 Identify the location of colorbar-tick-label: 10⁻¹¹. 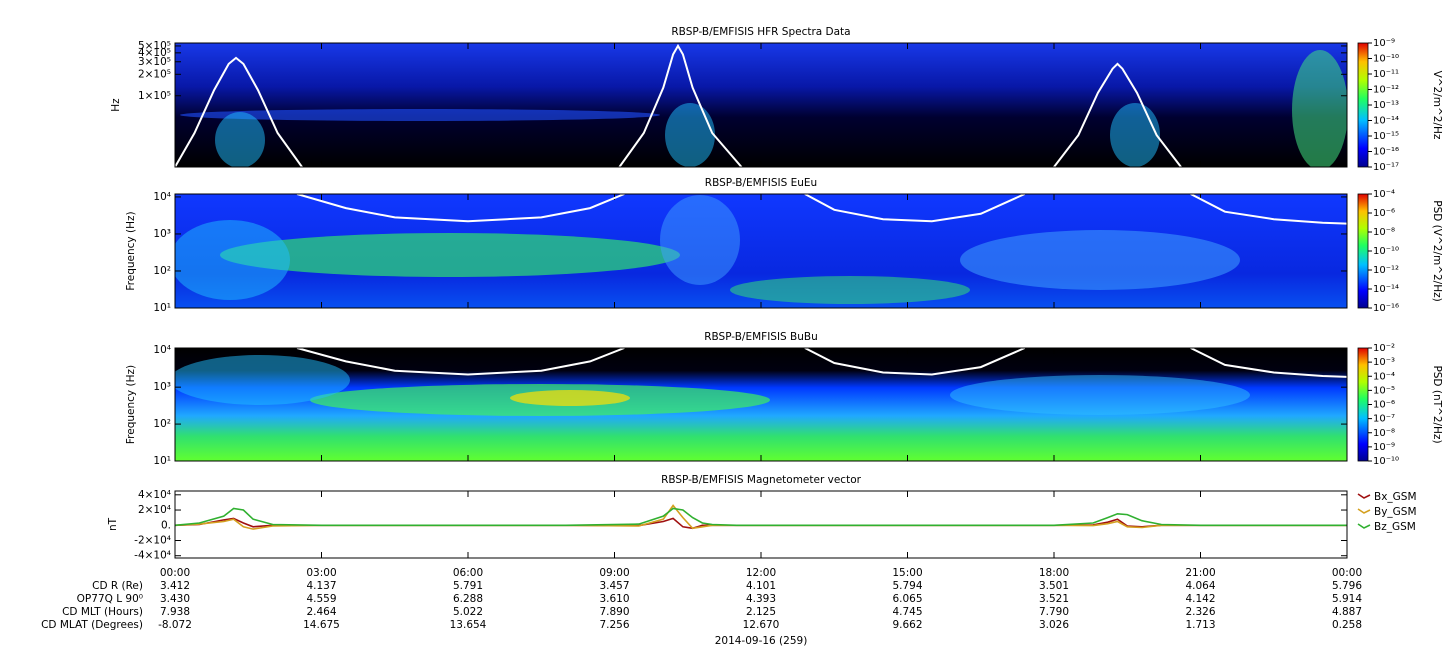
(1386, 74).